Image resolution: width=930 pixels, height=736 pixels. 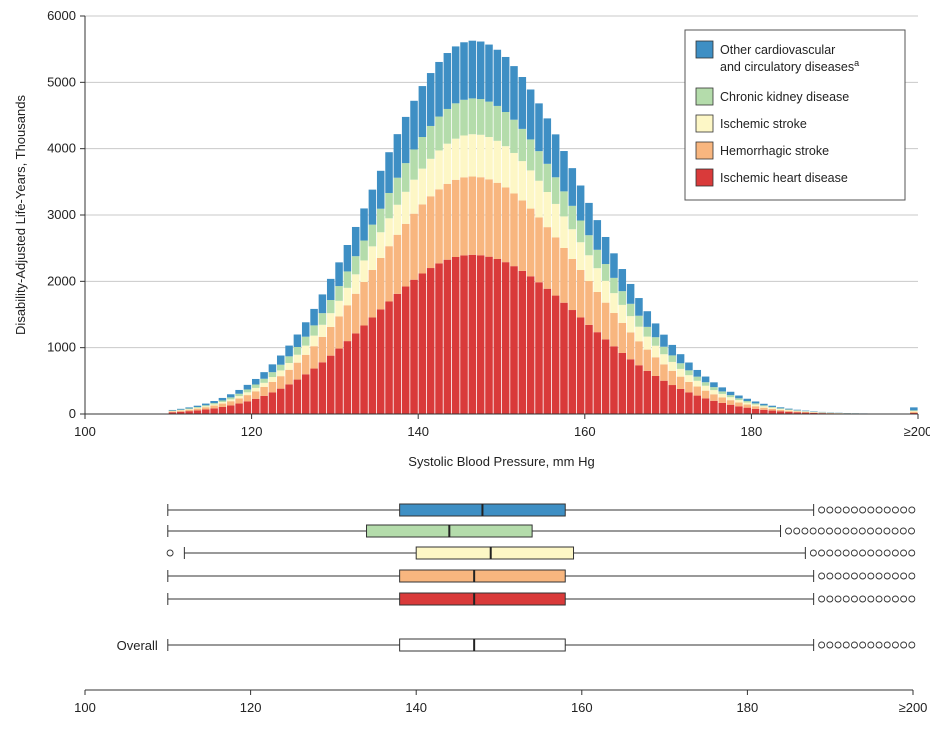 What do you see at coordinates (85, 707) in the screenshot?
I see `x-tick-label: 100` at bounding box center [85, 707].